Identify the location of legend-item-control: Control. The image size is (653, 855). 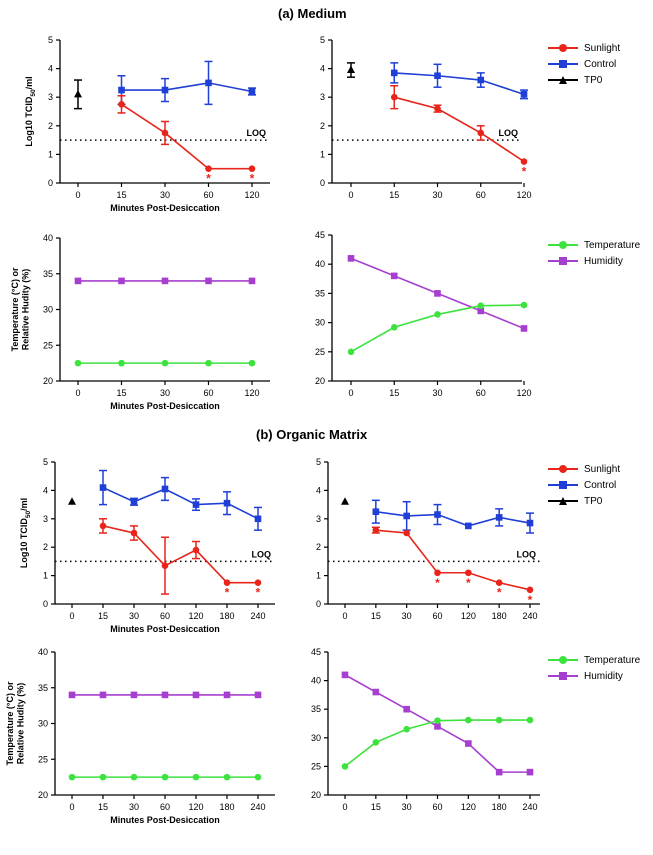
(584, 64).